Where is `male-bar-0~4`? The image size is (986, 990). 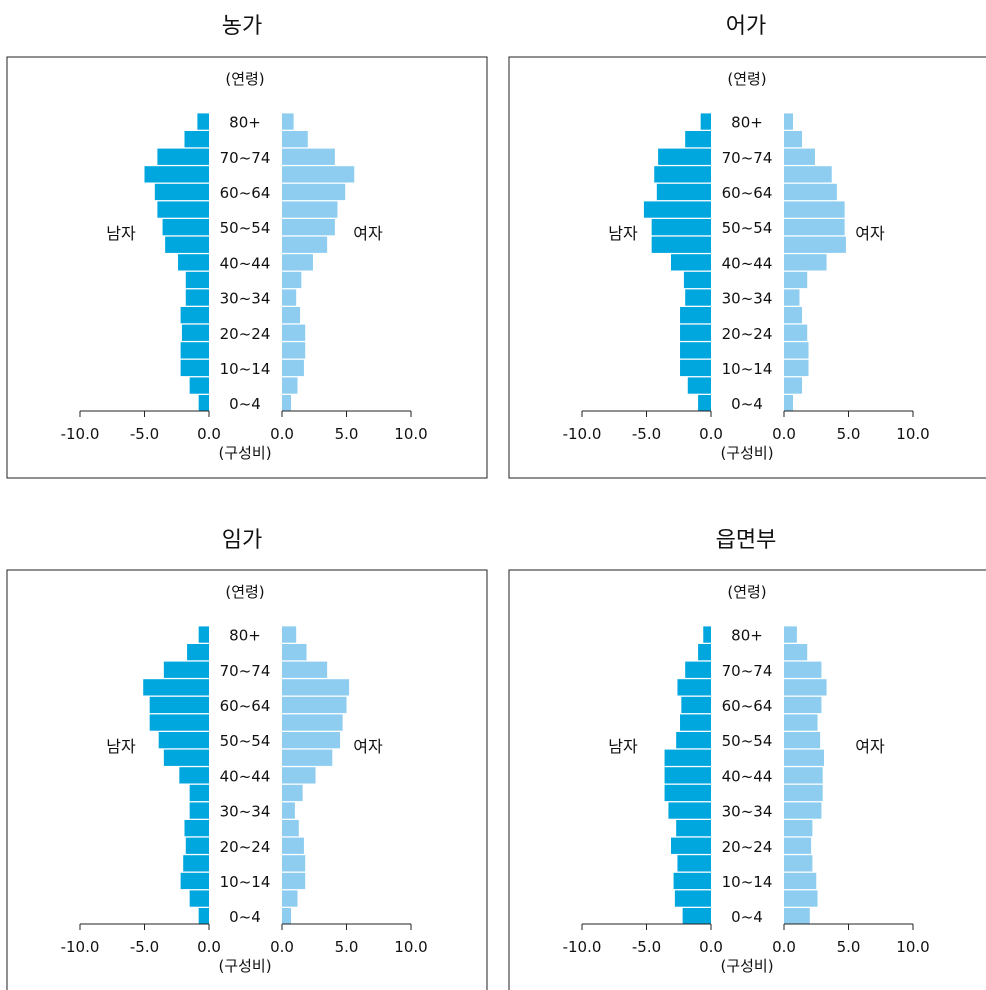
male-bar-0~4 is located at coordinates (203, 403).